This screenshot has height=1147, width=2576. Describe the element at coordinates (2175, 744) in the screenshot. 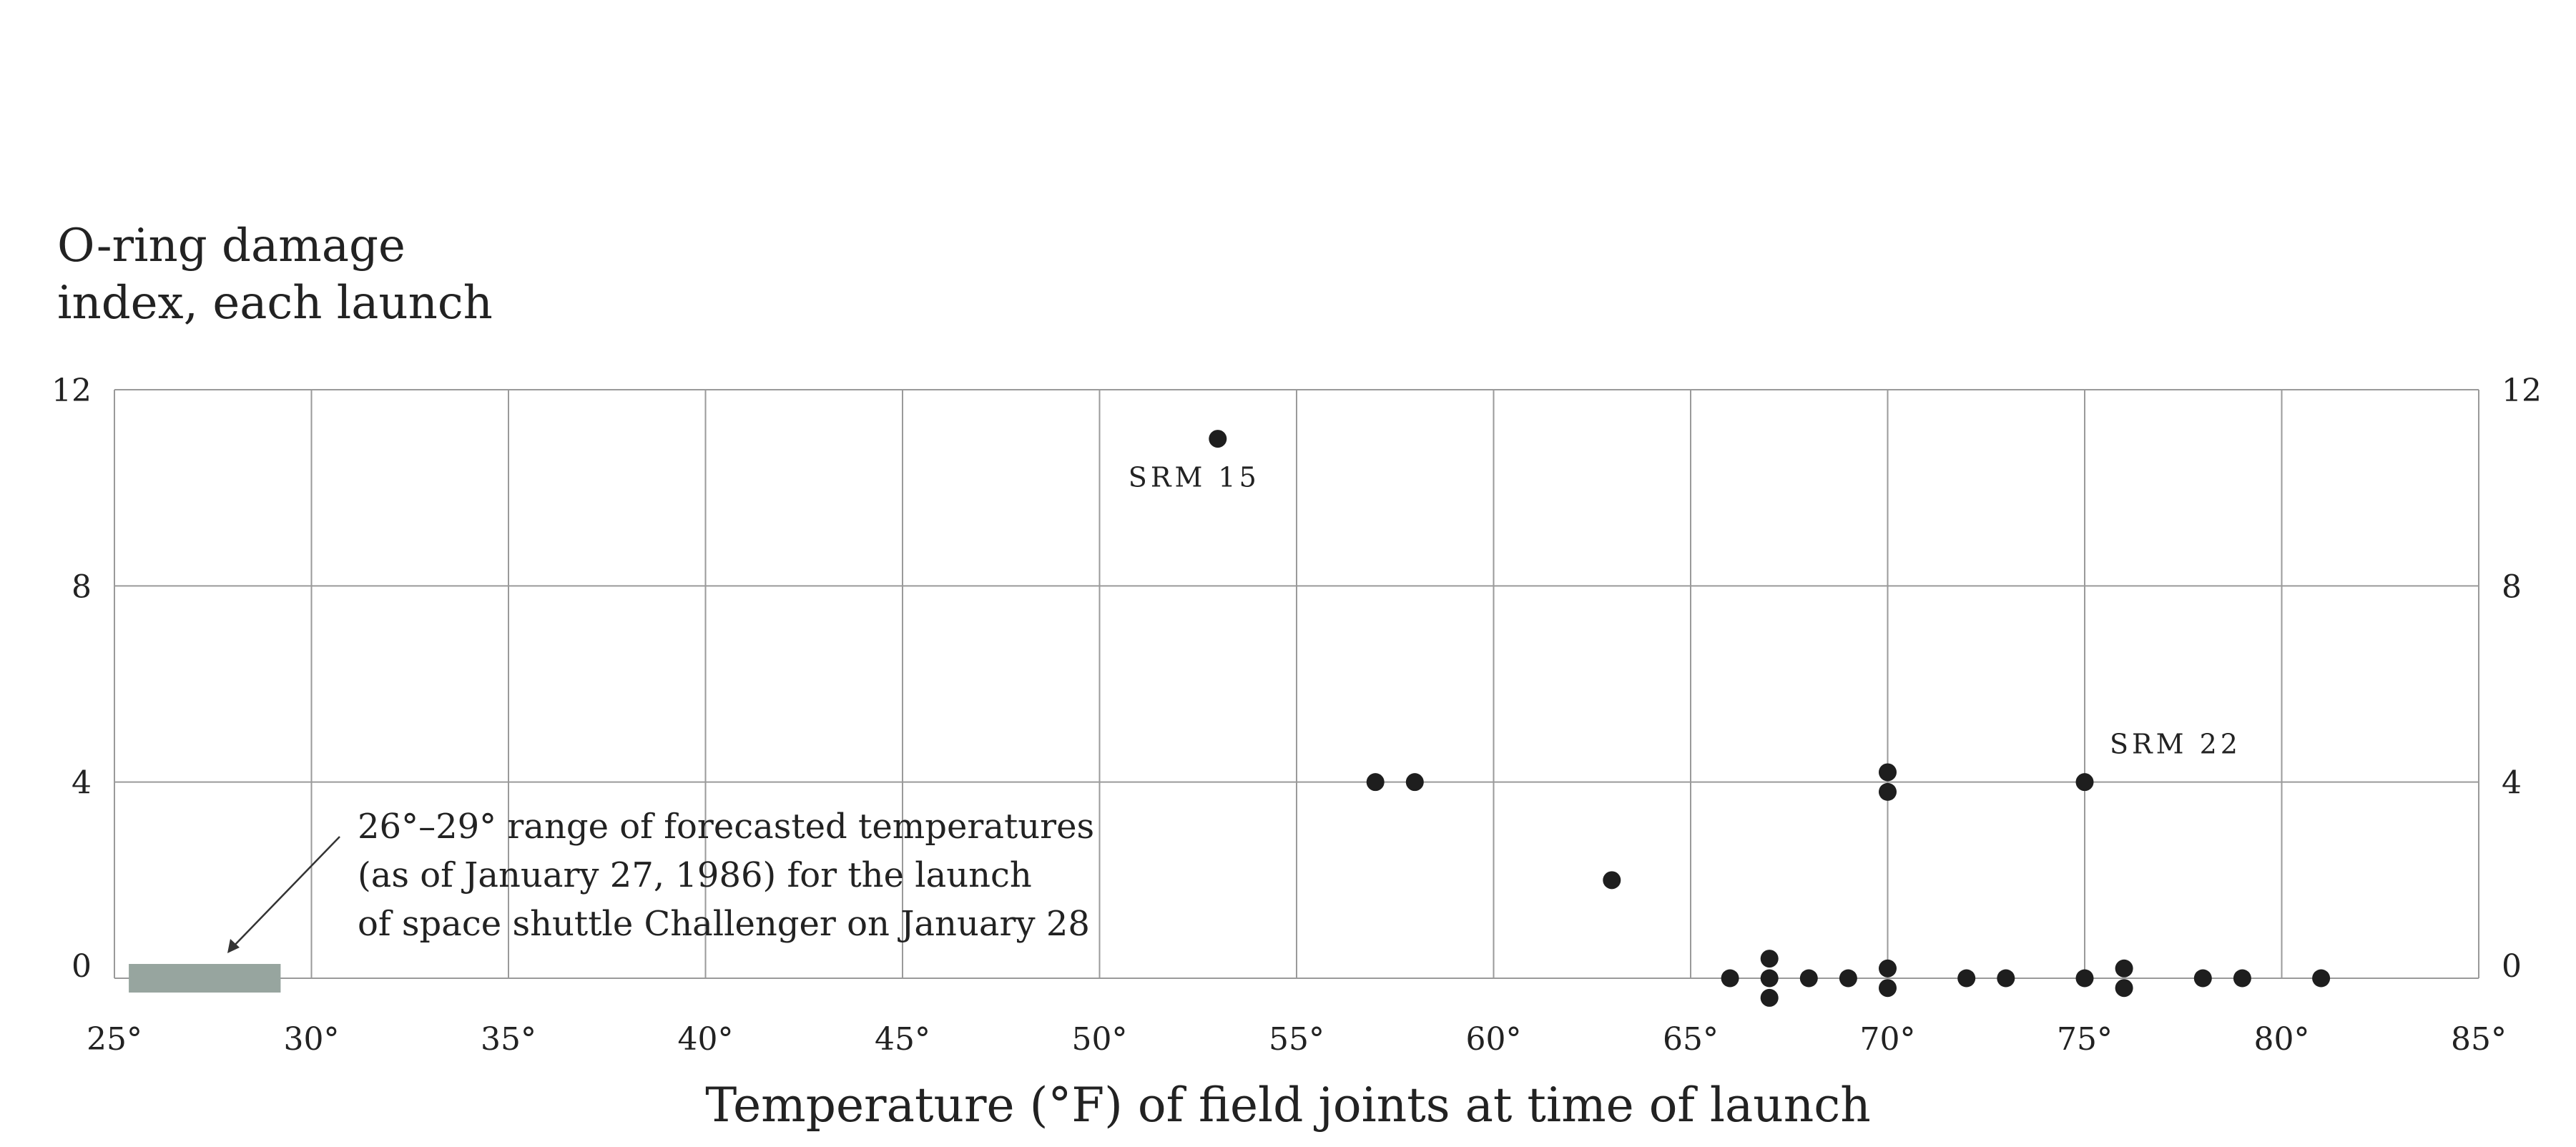

I see `point-label: SRM 22` at that location.